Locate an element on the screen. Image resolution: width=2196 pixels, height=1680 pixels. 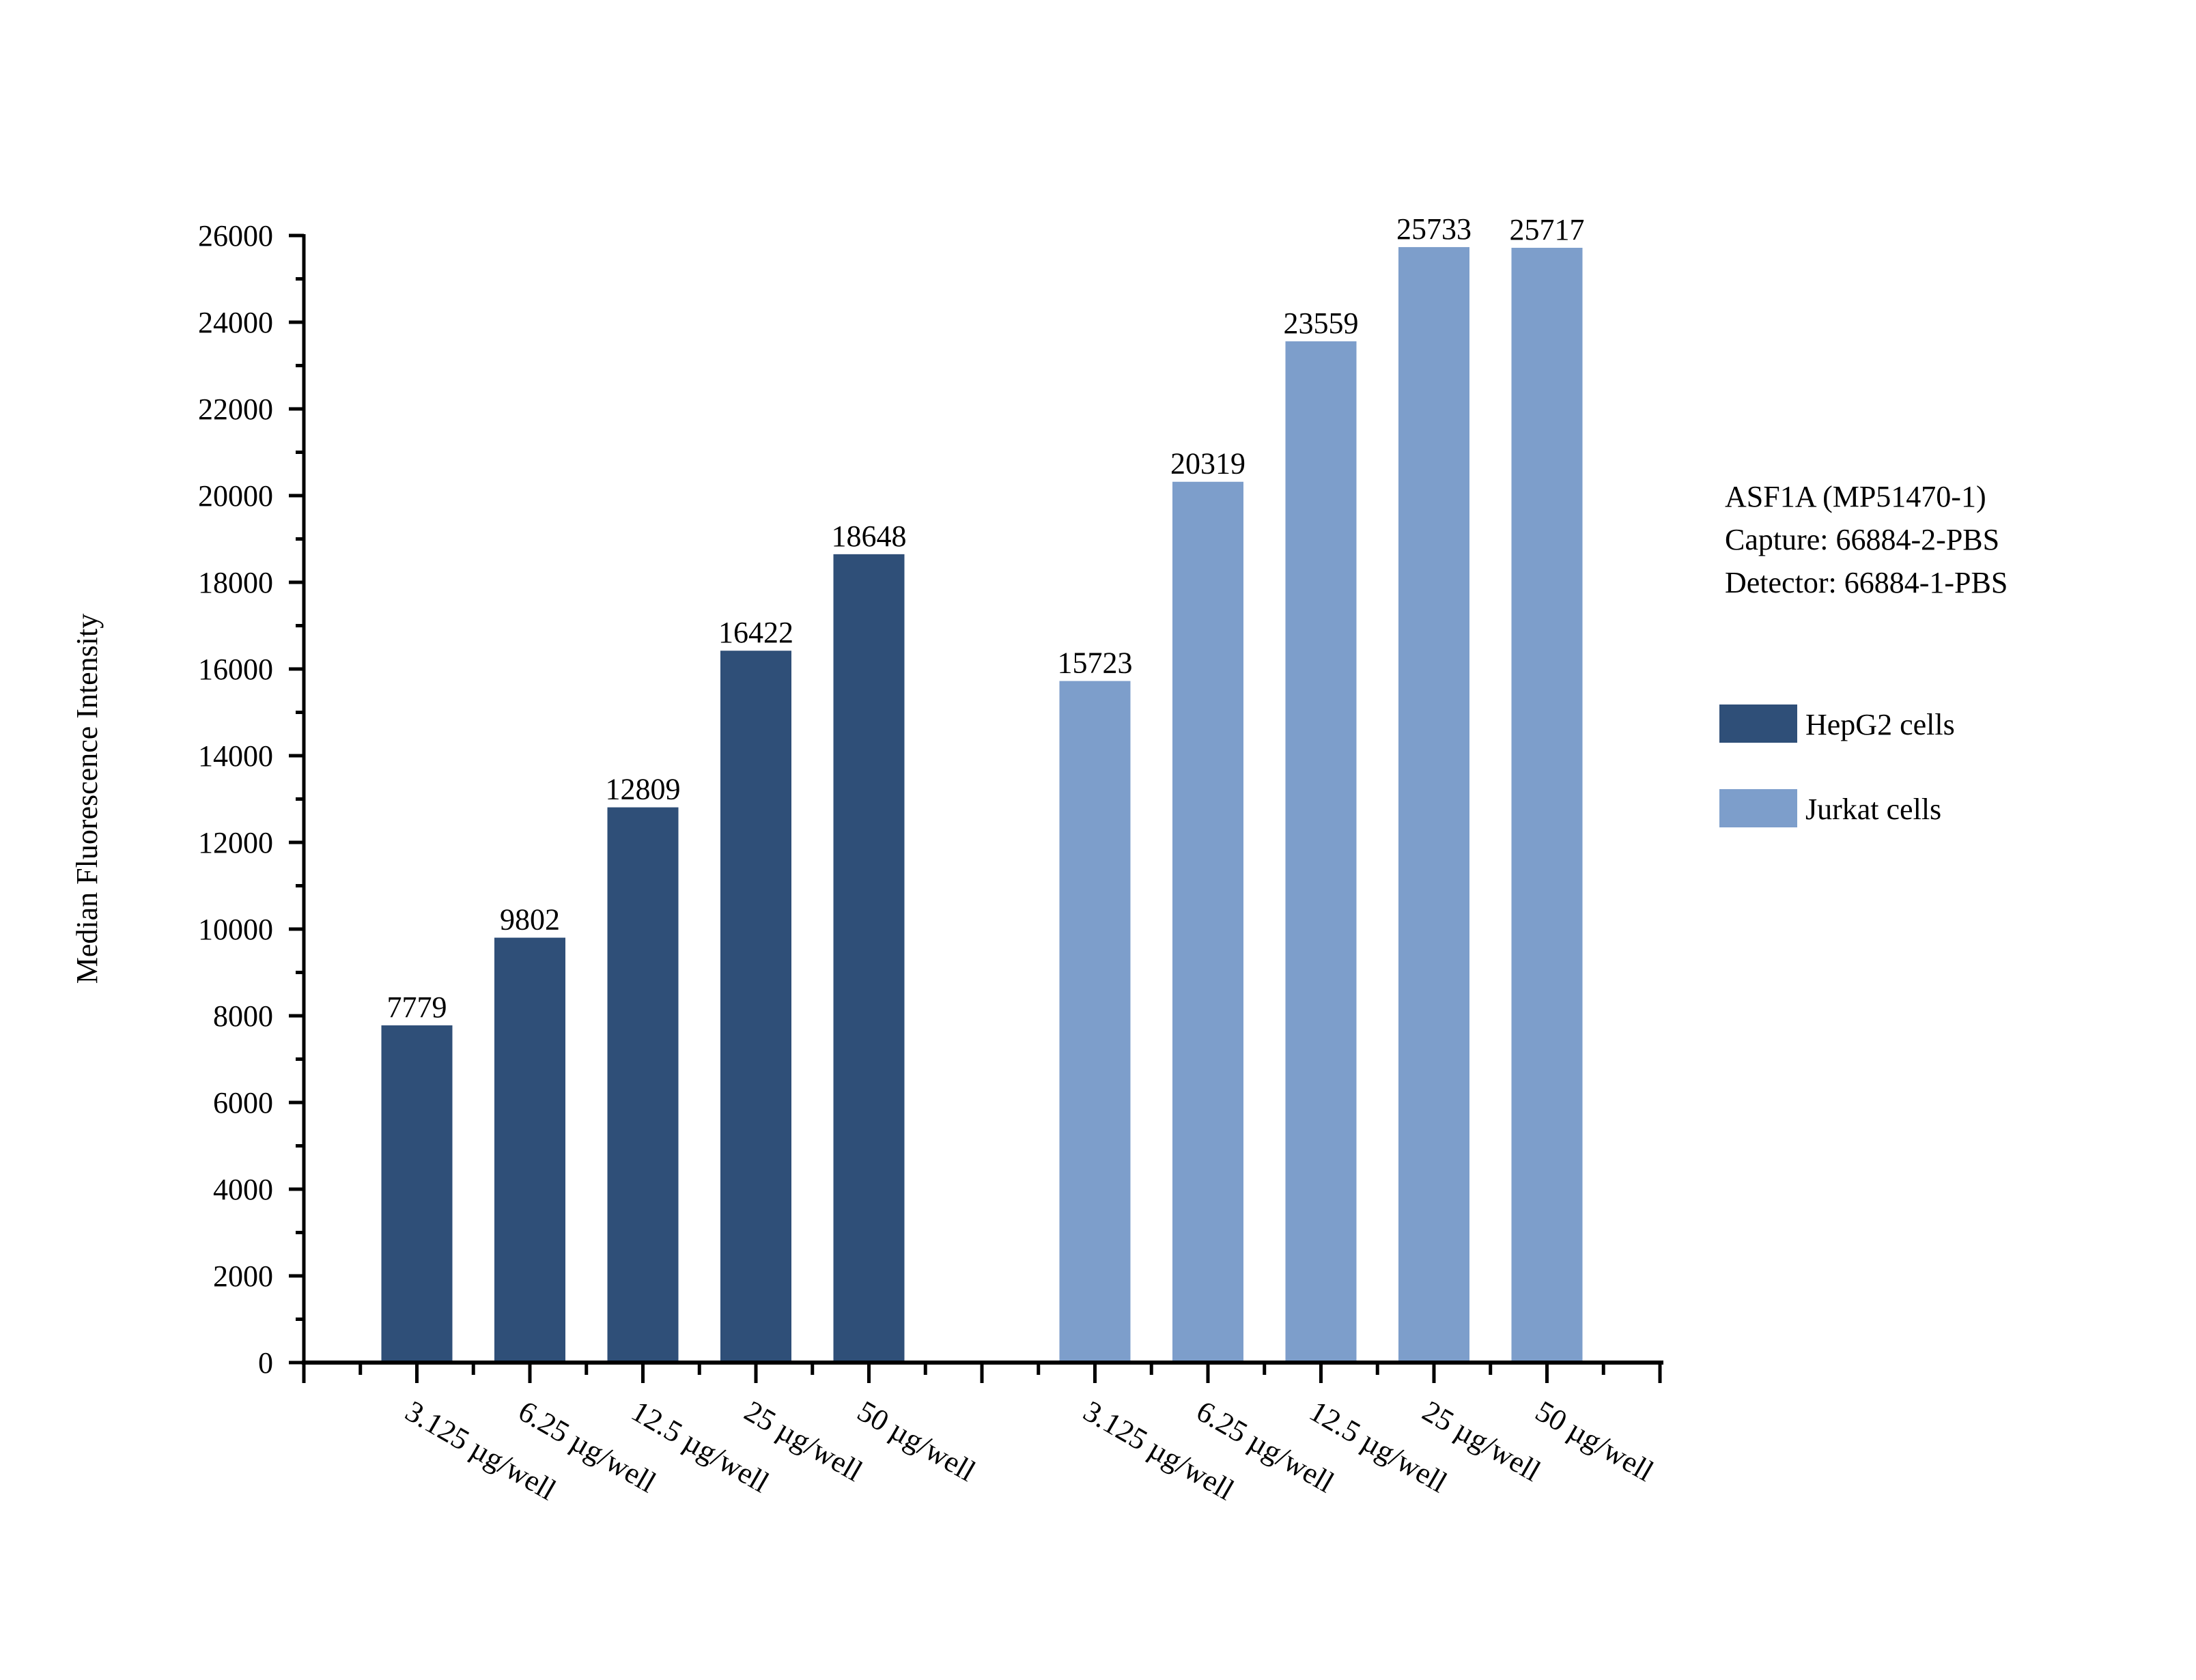
data-label: 9802 is located at coordinates (530, 920).